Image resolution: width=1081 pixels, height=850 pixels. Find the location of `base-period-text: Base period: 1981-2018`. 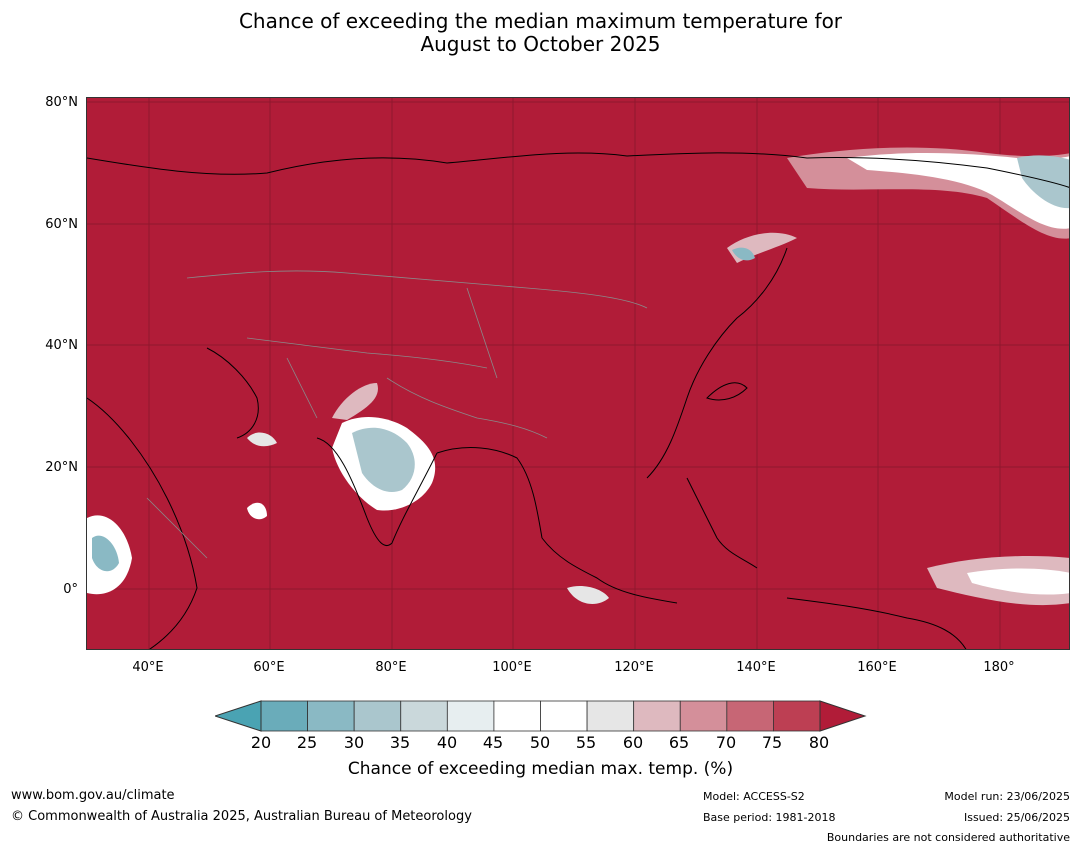

base-period-text: Base period: 1981-2018 is located at coordinates (769, 817).